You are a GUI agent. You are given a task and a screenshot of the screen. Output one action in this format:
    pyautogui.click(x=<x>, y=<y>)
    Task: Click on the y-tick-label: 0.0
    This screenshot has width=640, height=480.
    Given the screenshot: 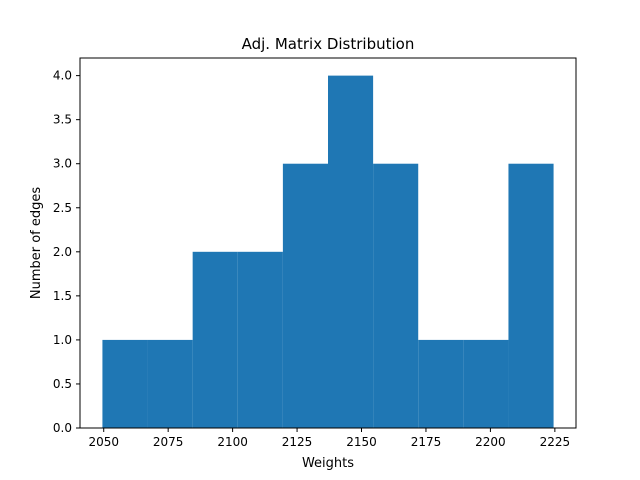 What is the action you would take?
    pyautogui.click(x=62, y=428)
    